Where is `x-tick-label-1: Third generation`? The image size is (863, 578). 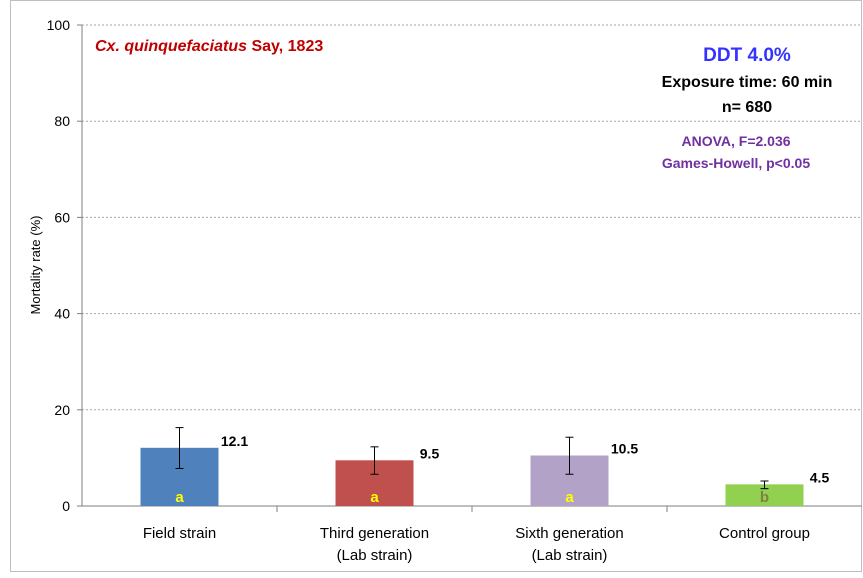 x-tick-label-1: Third generation is located at coordinates (374, 533).